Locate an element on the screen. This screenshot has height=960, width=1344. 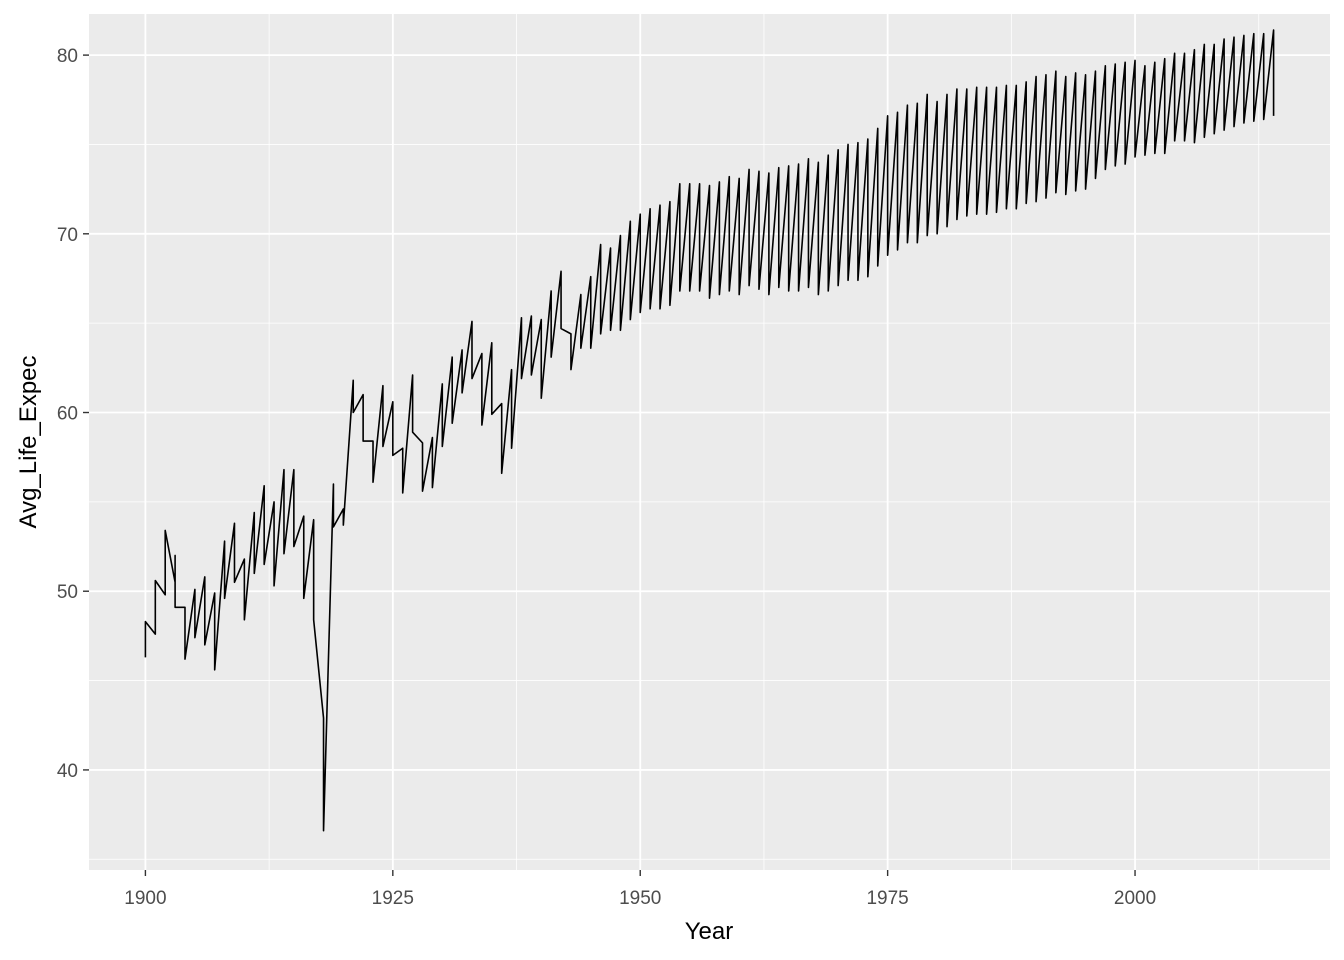
y-tick-label: 80 is located at coordinates (67, 56).